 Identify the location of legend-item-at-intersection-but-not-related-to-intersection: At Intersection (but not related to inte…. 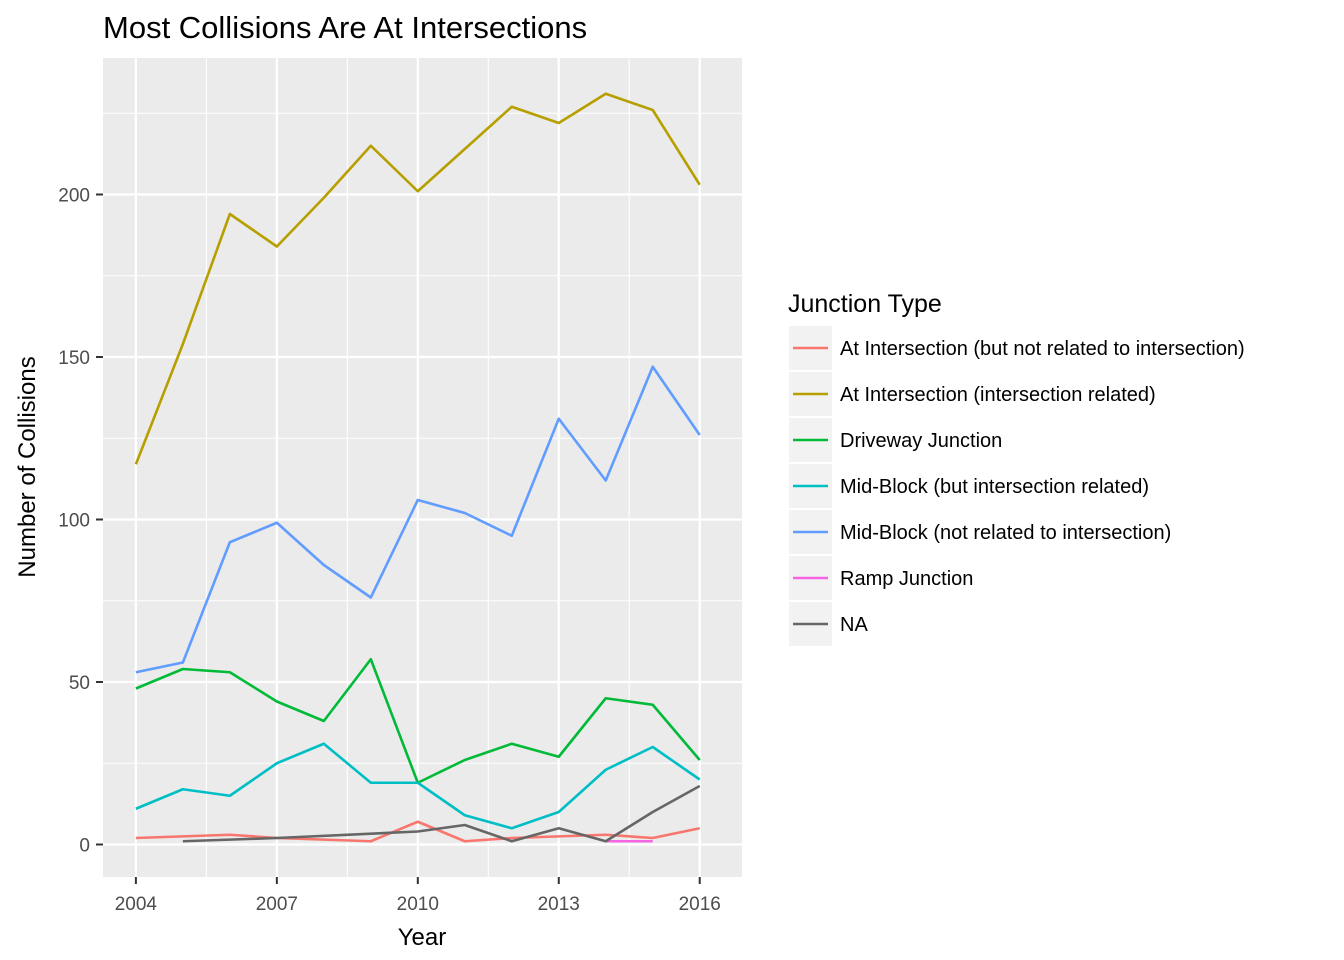
(1017, 348).